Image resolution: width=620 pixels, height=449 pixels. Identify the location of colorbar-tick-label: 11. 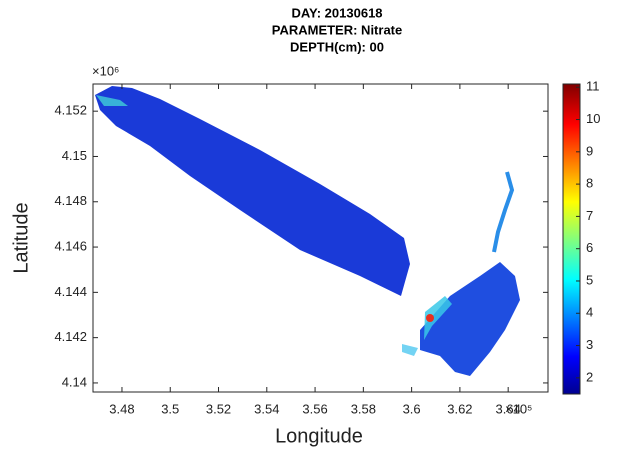
(593, 86).